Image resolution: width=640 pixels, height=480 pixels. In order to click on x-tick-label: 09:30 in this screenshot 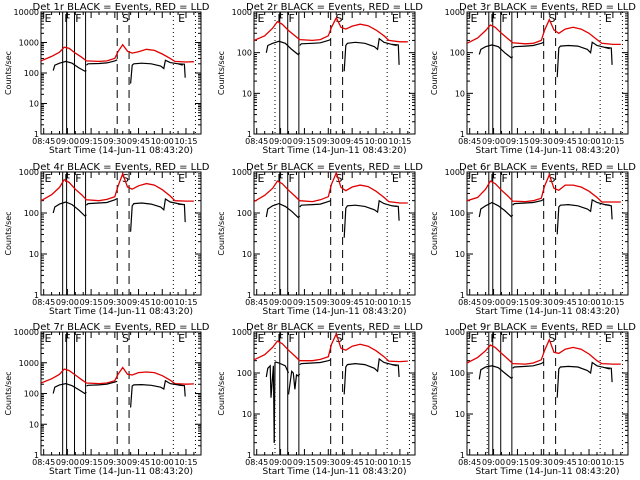, I will do `click(114, 302)`.